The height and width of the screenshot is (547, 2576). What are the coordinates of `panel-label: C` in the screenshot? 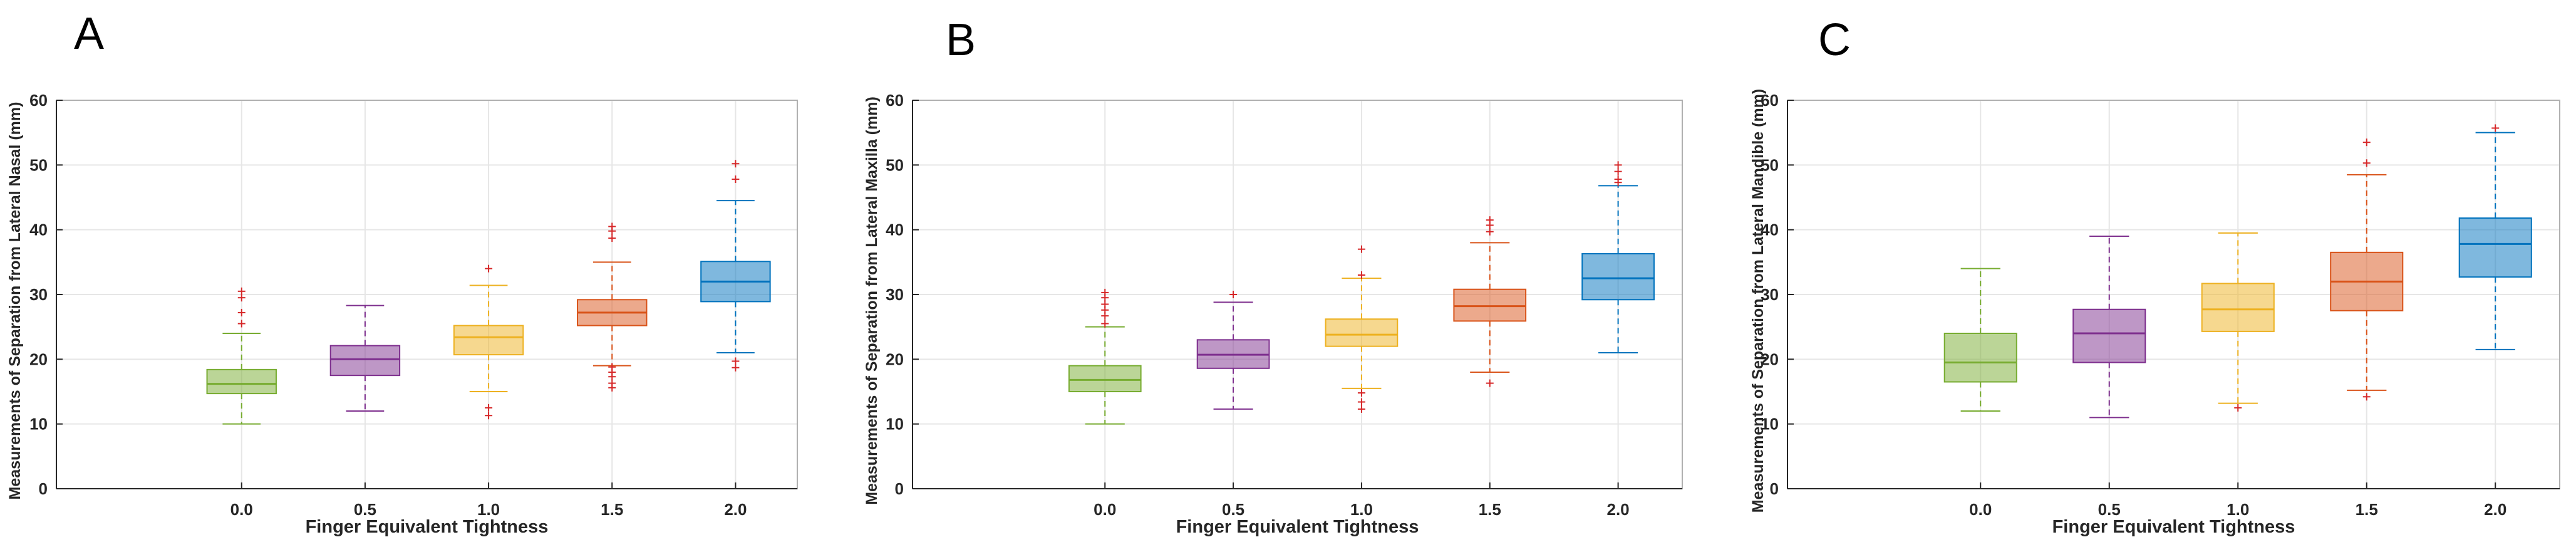 It's located at (1834, 40).